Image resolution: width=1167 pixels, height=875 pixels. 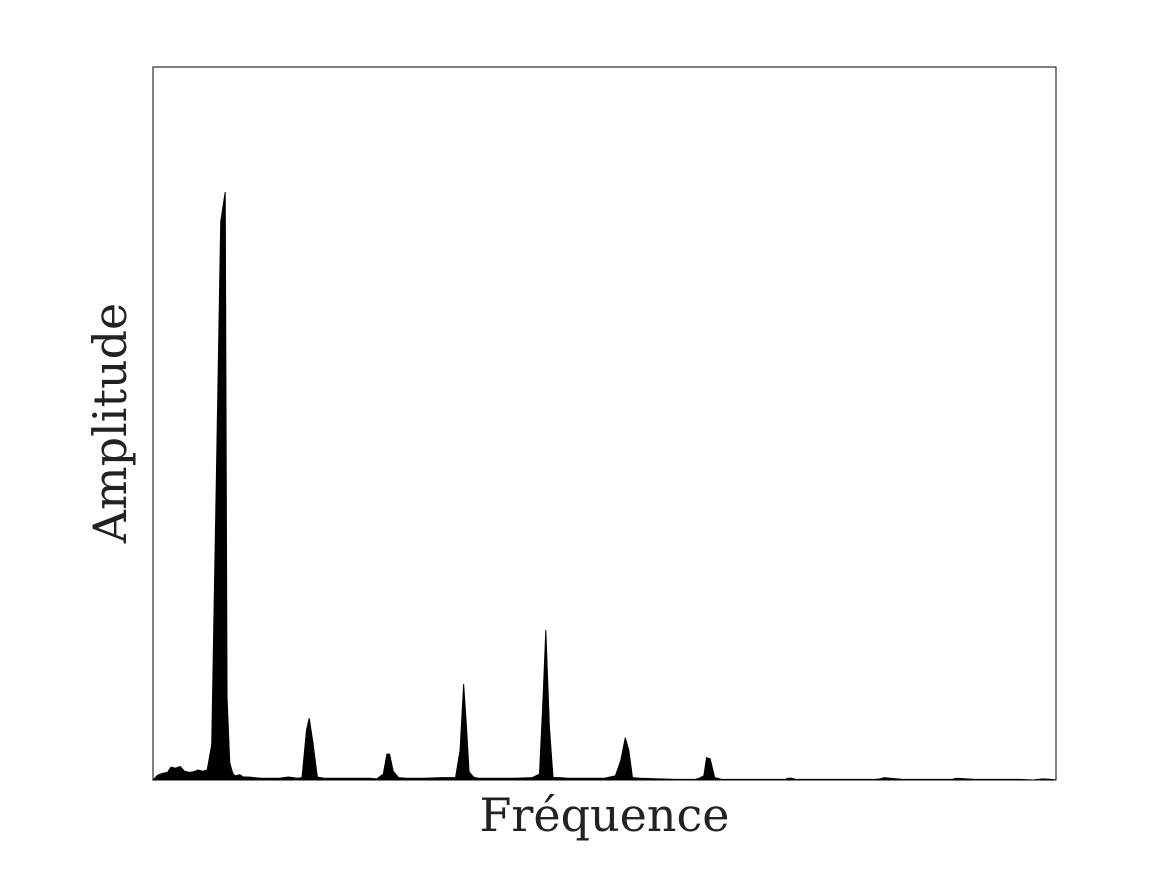 What do you see at coordinates (110, 424) in the screenshot?
I see `y-axis-label: Amplitude` at bounding box center [110, 424].